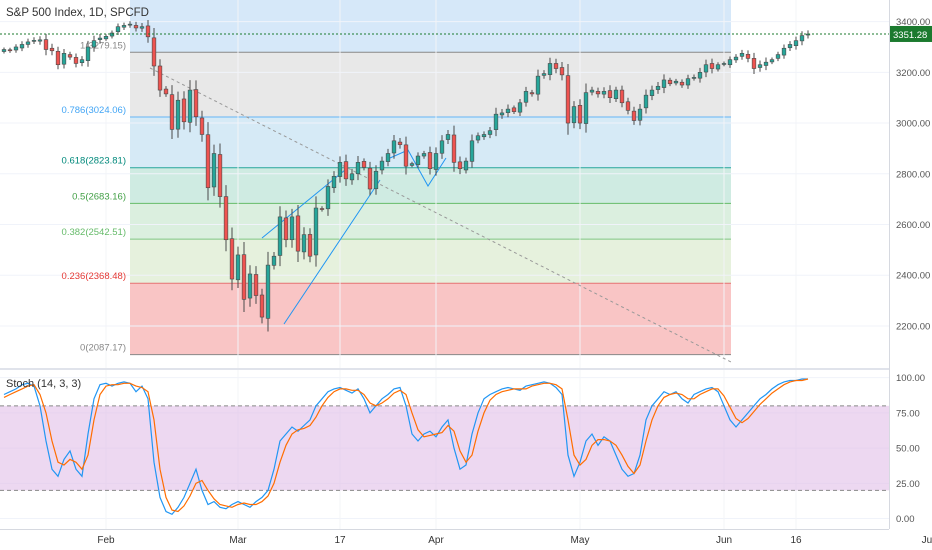 The width and height of the screenshot is (932, 550). Describe the element at coordinates (332, 252) in the screenshot. I see `lower-channel-line` at that location.